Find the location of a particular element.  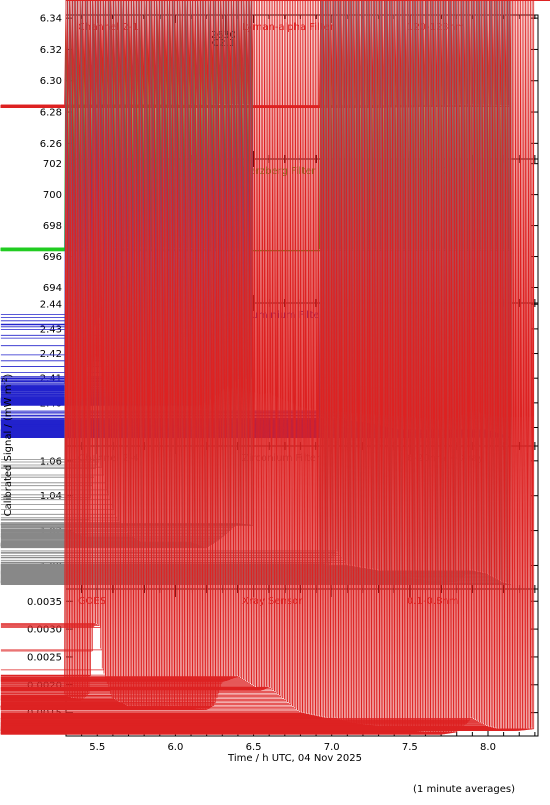

x-axis-label: Time / h UTC, 04 Nov 2025 is located at coordinates (294, 758).